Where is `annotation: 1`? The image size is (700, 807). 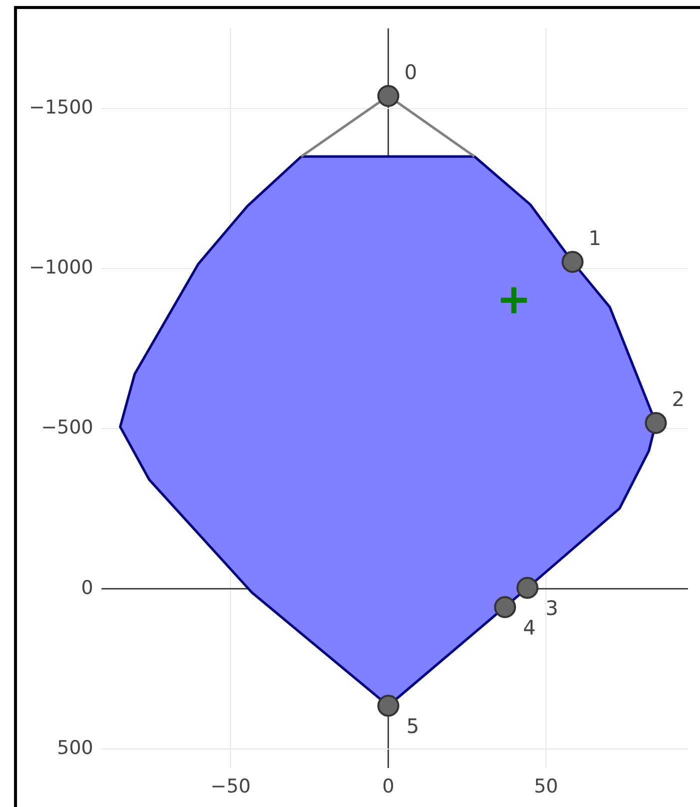 annotation: 1 is located at coordinates (595, 238).